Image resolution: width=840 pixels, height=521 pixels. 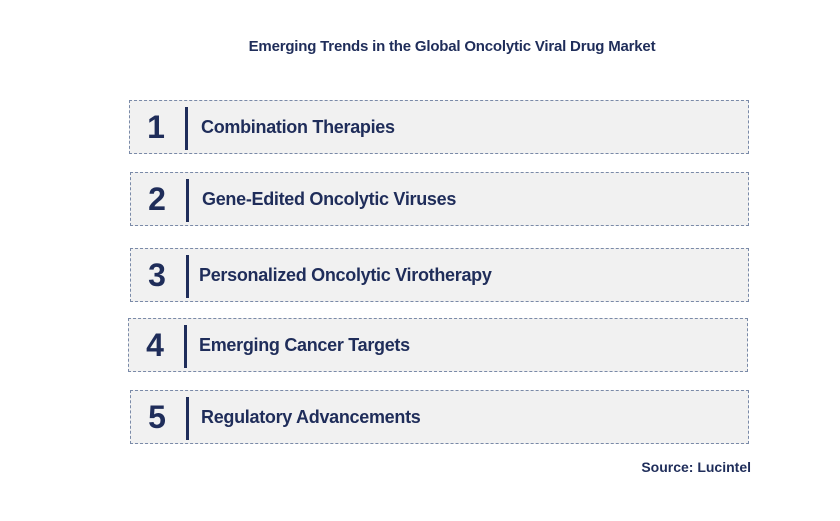 I want to click on trend-item-2: 2 Gene-Edited Oncolytic Viruses, so click(x=439, y=199).